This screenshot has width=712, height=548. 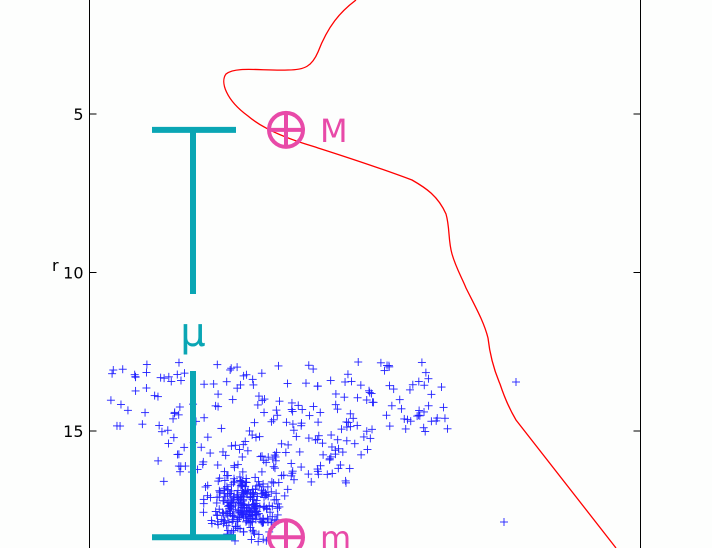 I want to click on distance-modulus-bar: μ, so click(x=194, y=333).